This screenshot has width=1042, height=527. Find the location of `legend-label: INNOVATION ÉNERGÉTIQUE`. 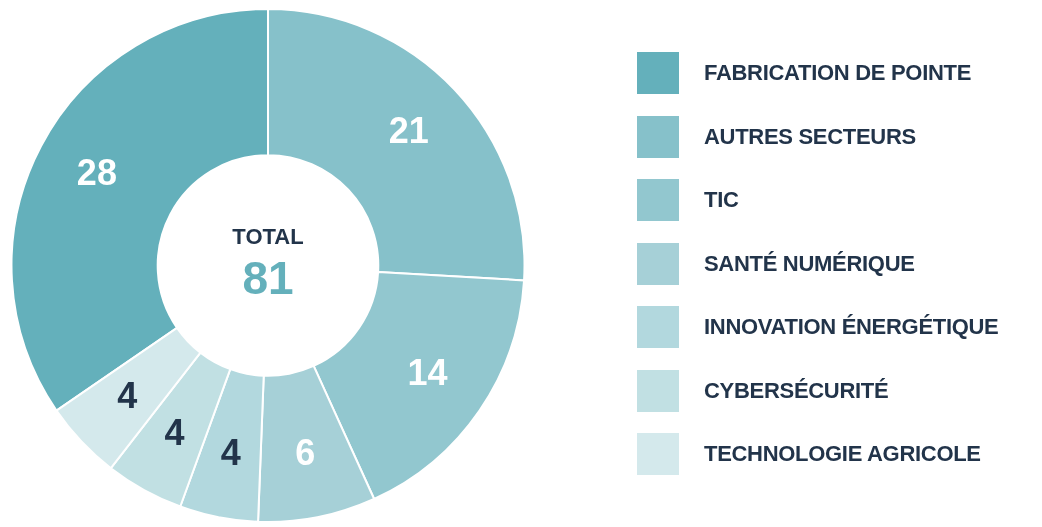

legend-label: INNOVATION ÉNERGÉTIQUE is located at coordinates (851, 327).